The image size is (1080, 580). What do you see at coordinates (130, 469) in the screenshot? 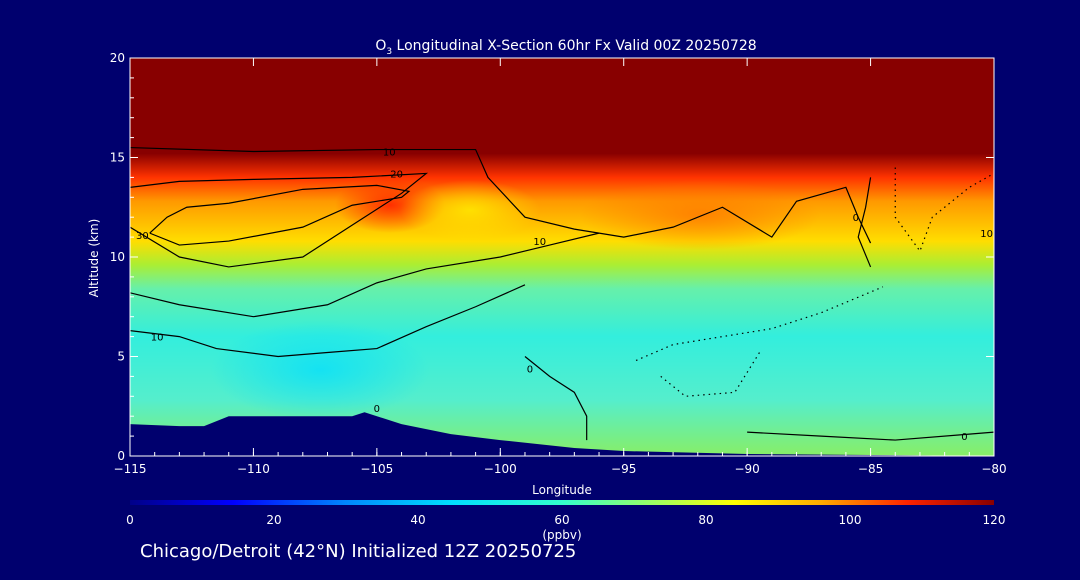
I see `x-tick-label: −115` at bounding box center [130, 469].